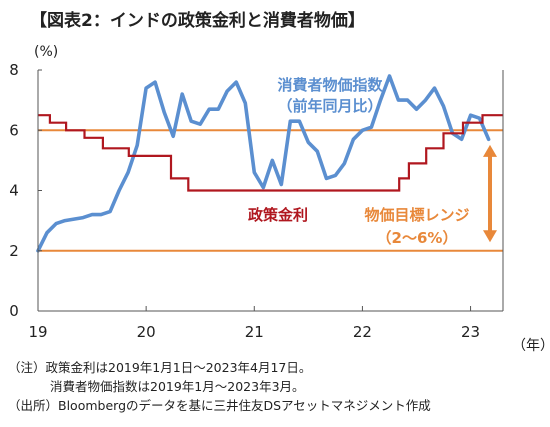 The image size is (550, 427). I want to click on target-band-range-label: （2～6%）, so click(417, 238).